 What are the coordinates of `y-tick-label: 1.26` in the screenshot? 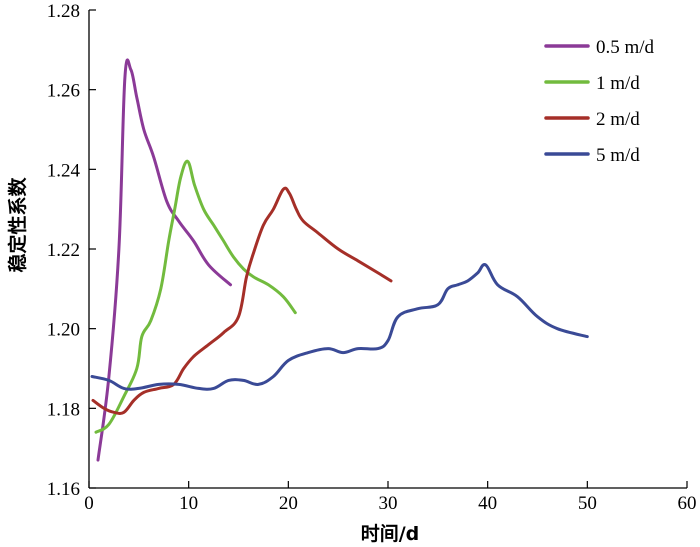 It's located at (63, 91).